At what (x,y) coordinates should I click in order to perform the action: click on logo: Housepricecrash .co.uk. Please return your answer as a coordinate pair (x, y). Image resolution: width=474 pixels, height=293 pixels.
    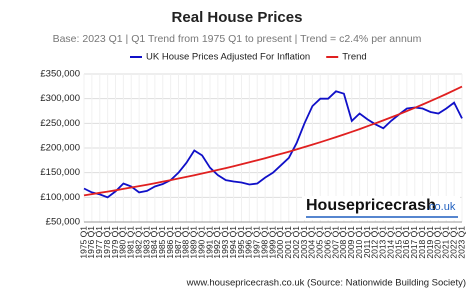
    Looking at the image, I should click on (381, 208).